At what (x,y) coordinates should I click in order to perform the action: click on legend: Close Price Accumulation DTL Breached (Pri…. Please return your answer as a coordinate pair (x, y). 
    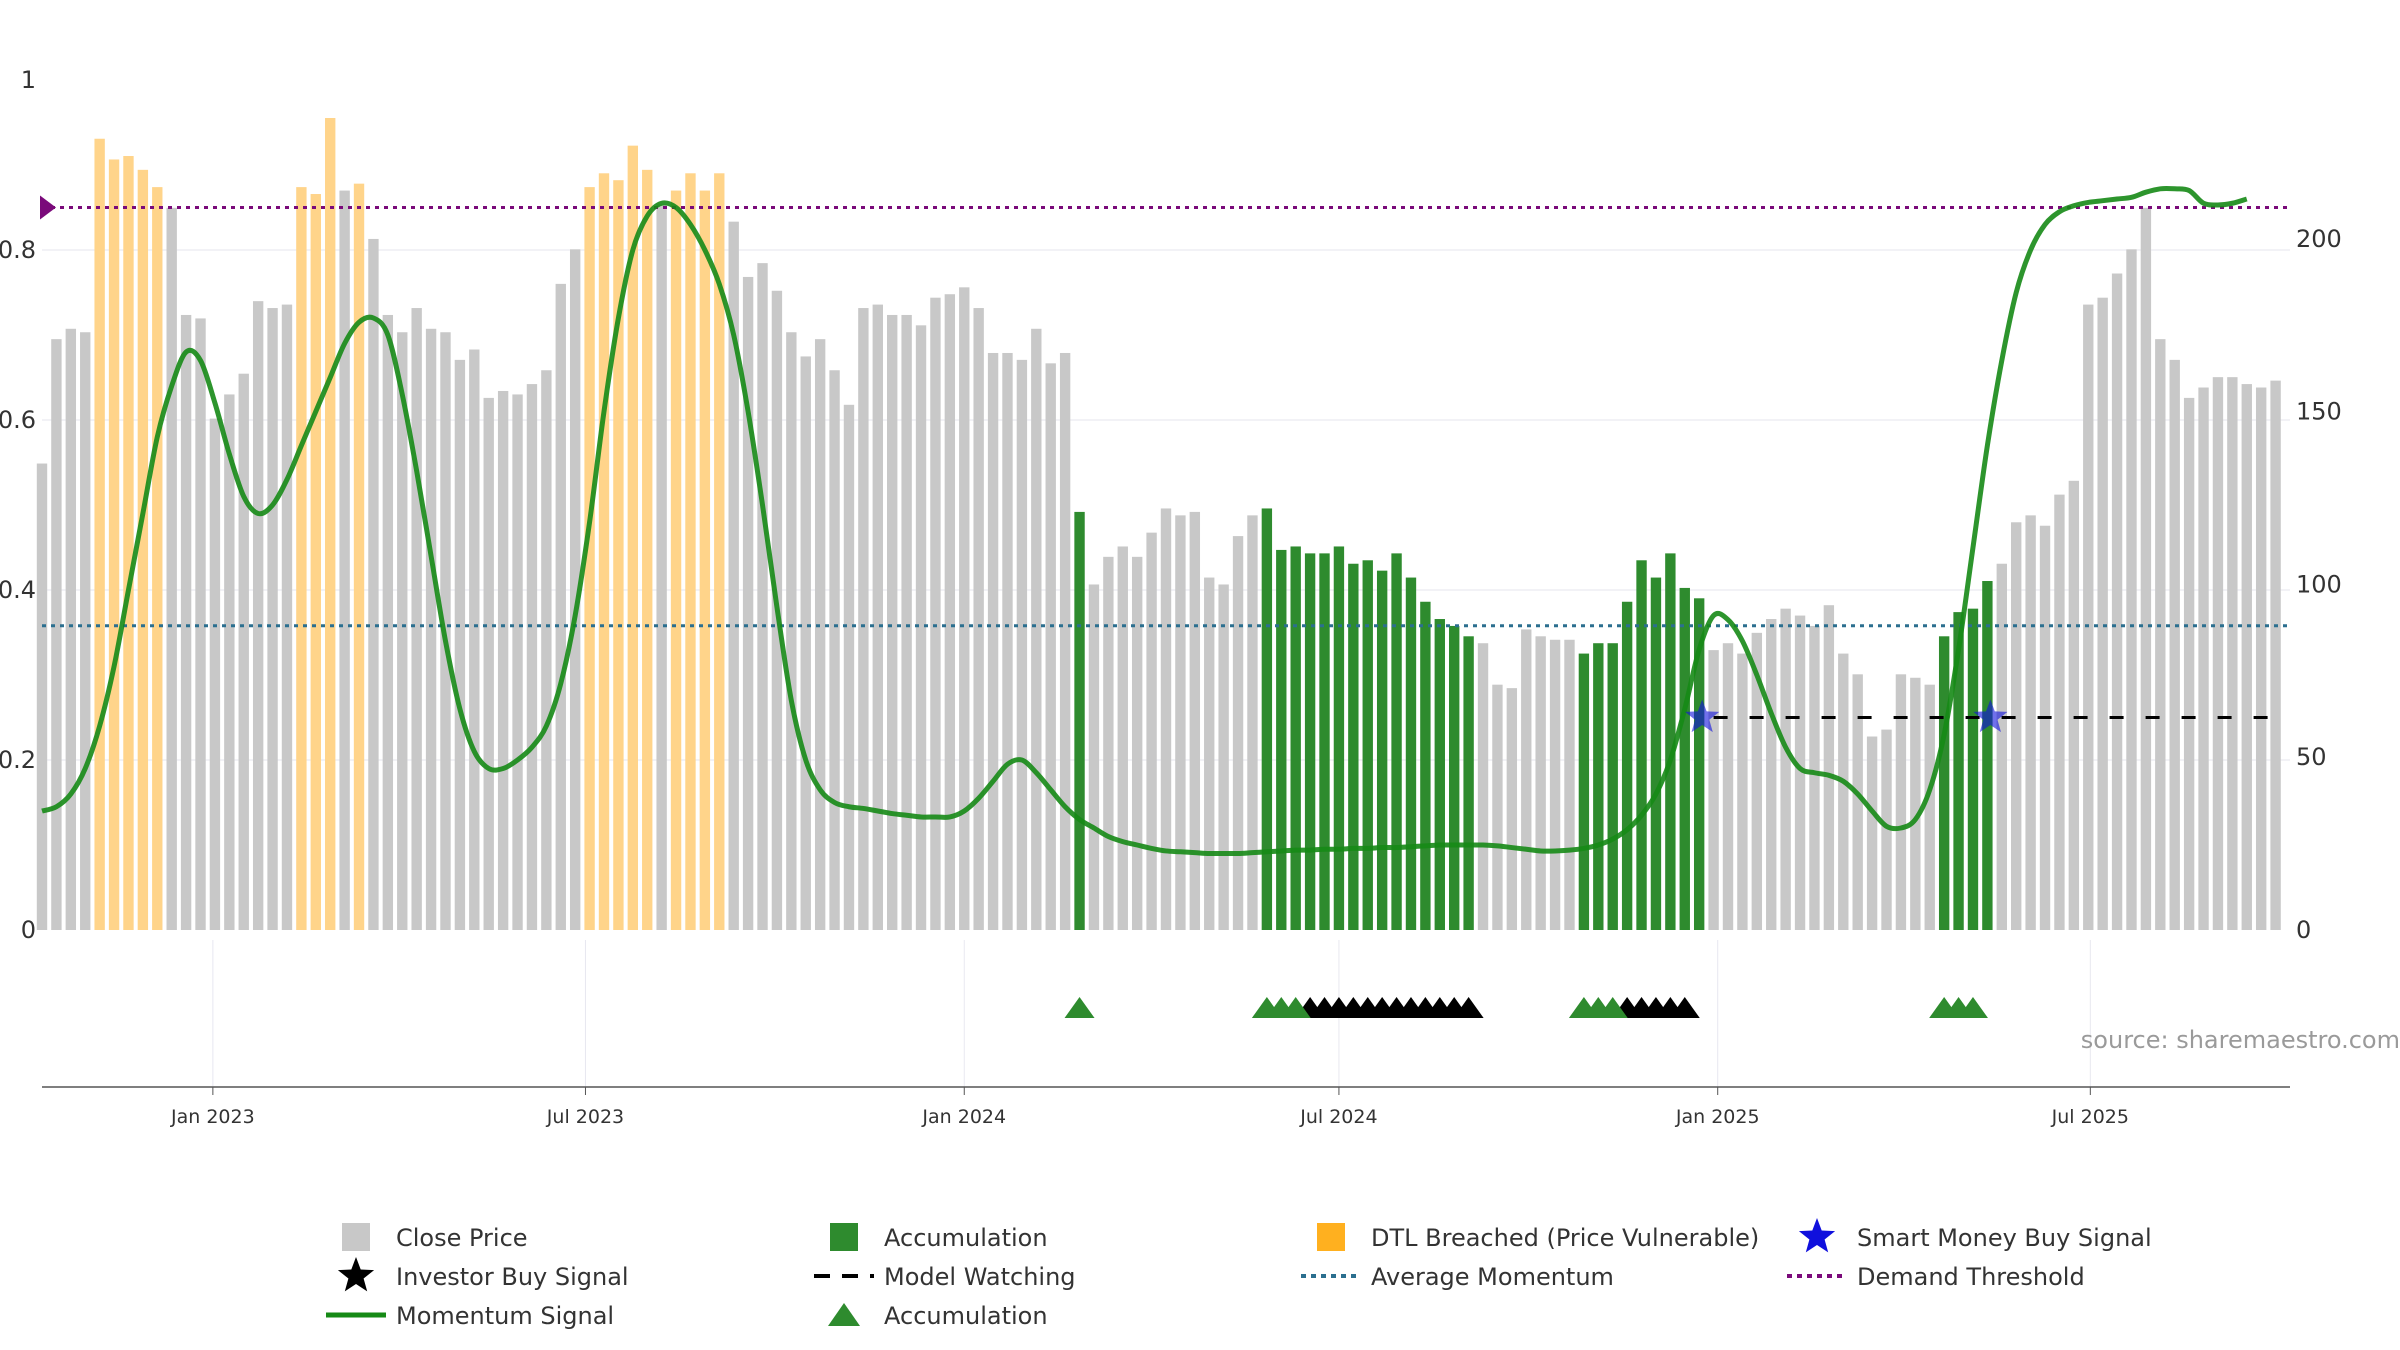
    Looking at the image, I should click on (1239, 1274).